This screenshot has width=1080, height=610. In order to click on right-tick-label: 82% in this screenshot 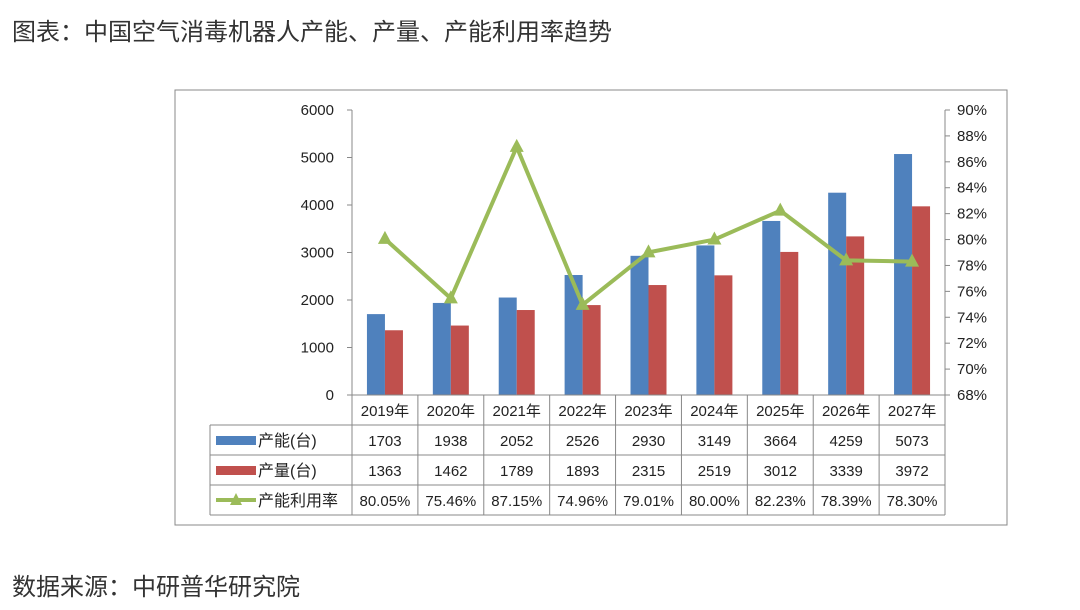, I will do `click(972, 214)`.